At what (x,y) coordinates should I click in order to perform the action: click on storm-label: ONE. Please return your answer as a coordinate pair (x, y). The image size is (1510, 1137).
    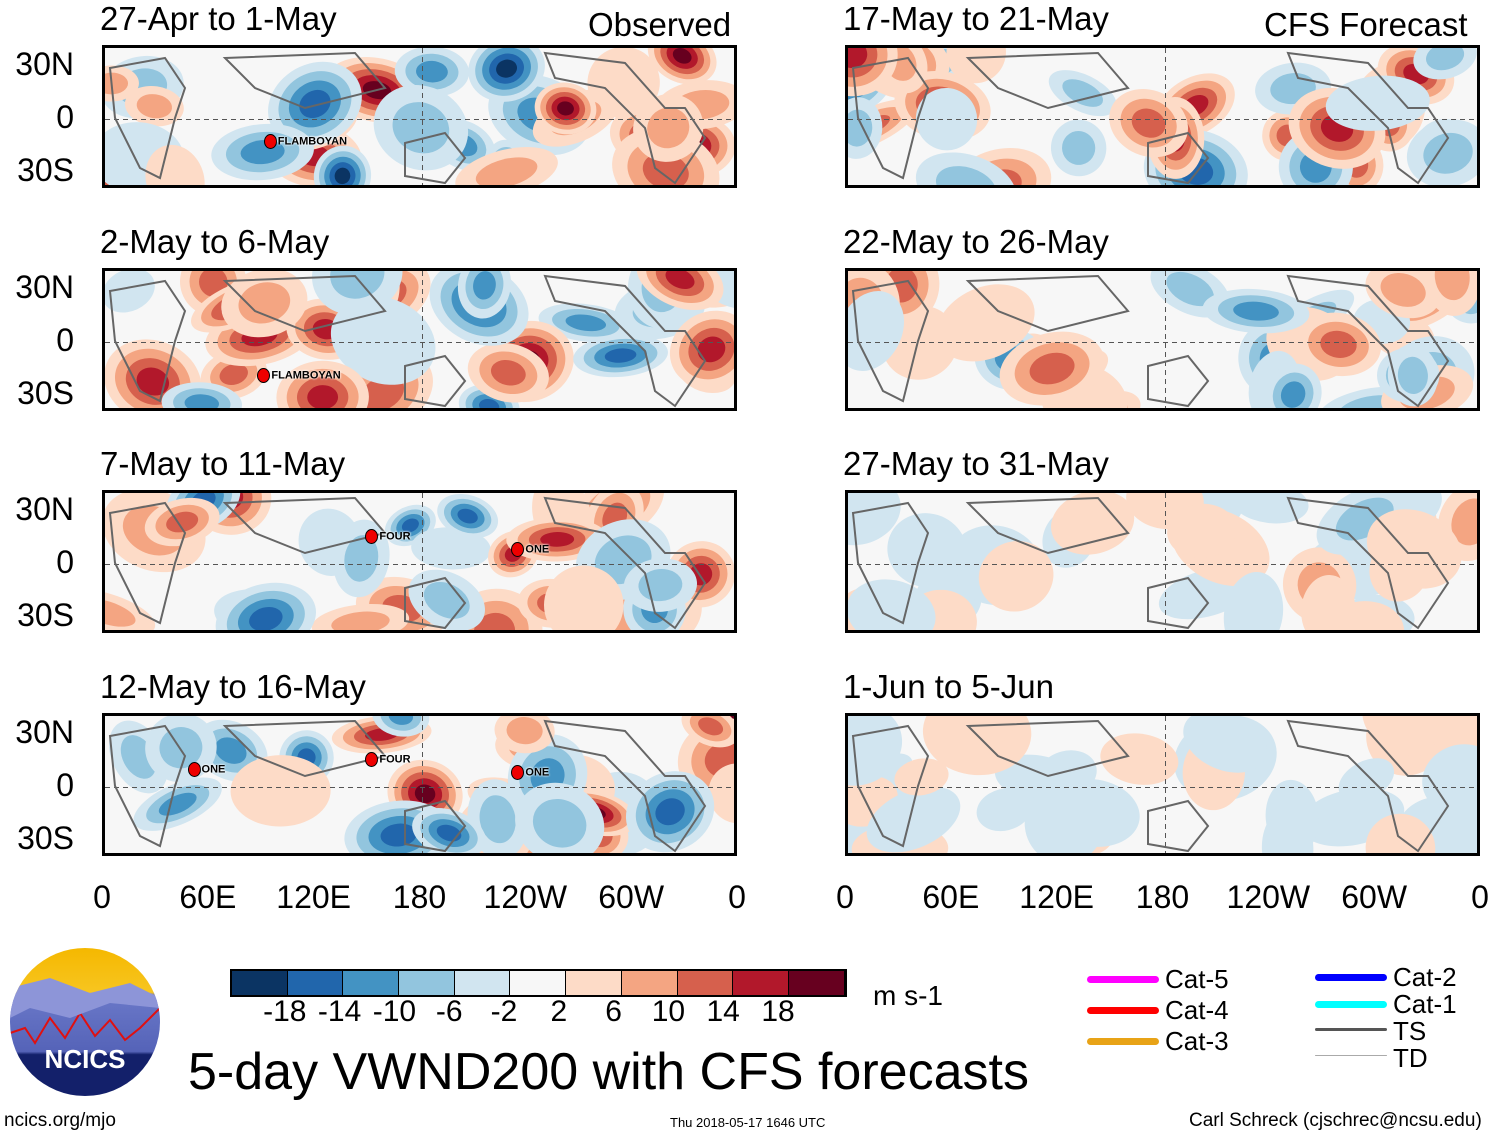
    Looking at the image, I should click on (530, 772).